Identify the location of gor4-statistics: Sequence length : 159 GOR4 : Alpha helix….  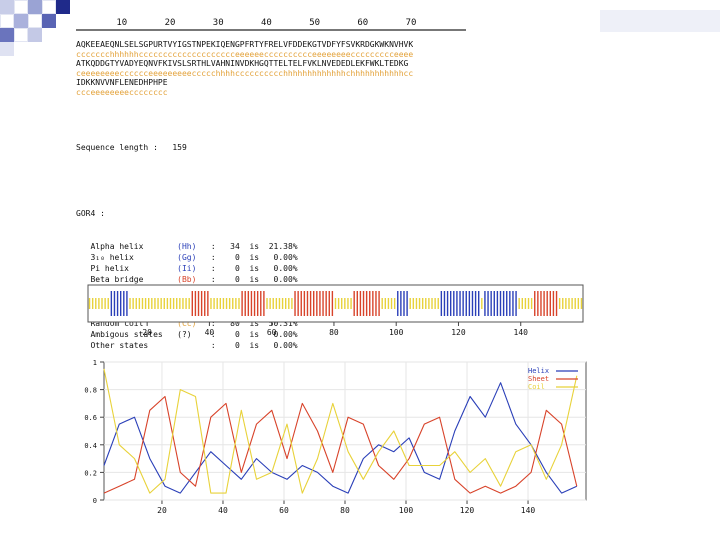
(187, 241).